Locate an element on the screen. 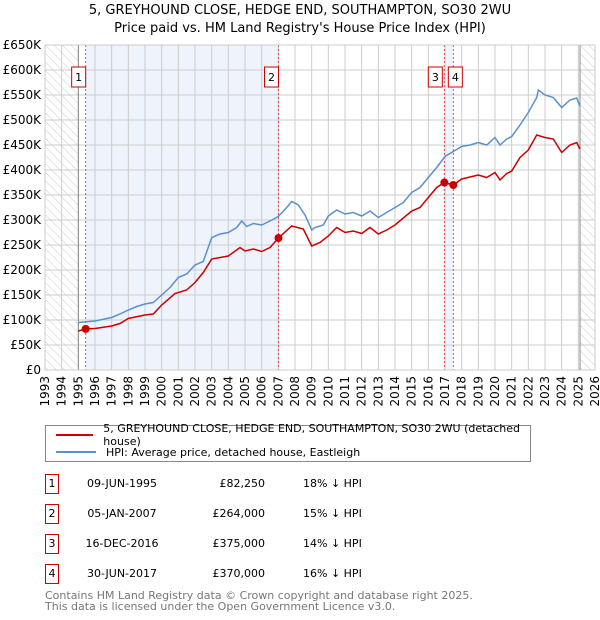  x-tick-label: 2011 is located at coordinates (345, 391).